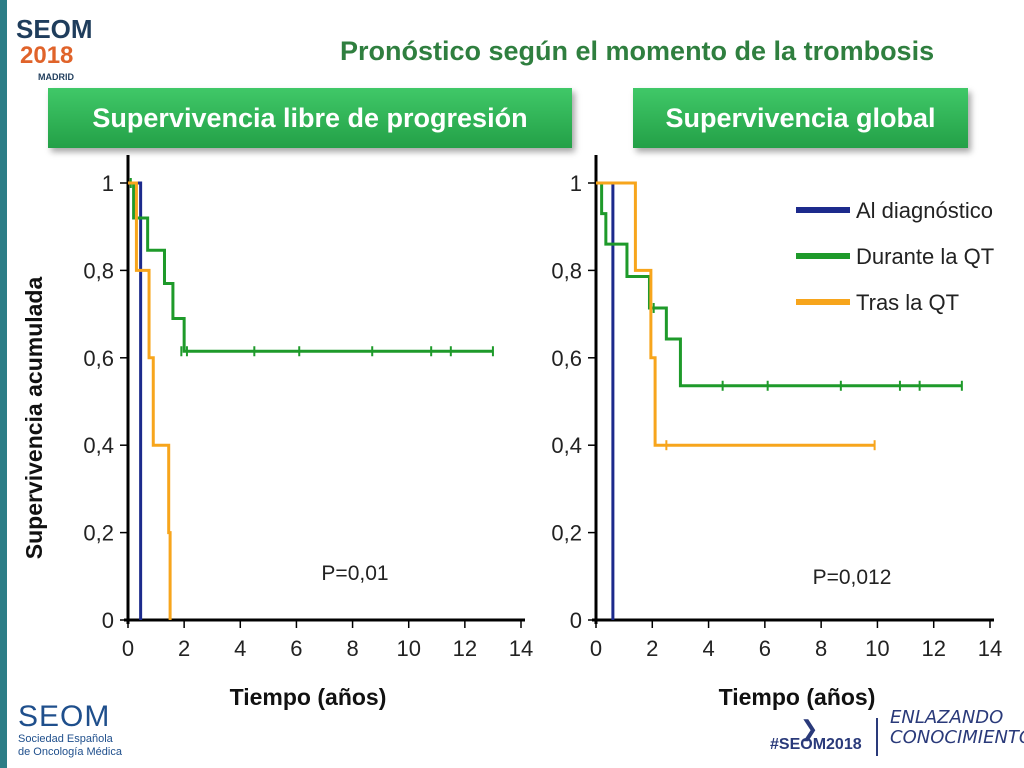  I want to click on chart1-p-value: P=0,01, so click(354, 573).